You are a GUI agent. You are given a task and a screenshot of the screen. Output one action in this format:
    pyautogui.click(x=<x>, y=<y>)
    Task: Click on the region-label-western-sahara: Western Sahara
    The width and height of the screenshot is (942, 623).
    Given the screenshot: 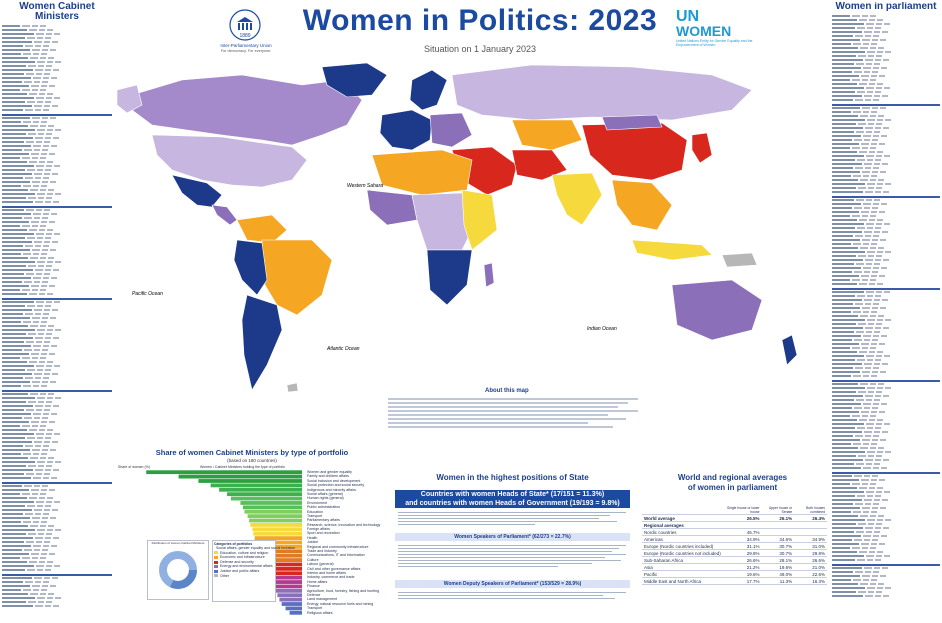 What is the action you would take?
    pyautogui.click(x=365, y=186)
    